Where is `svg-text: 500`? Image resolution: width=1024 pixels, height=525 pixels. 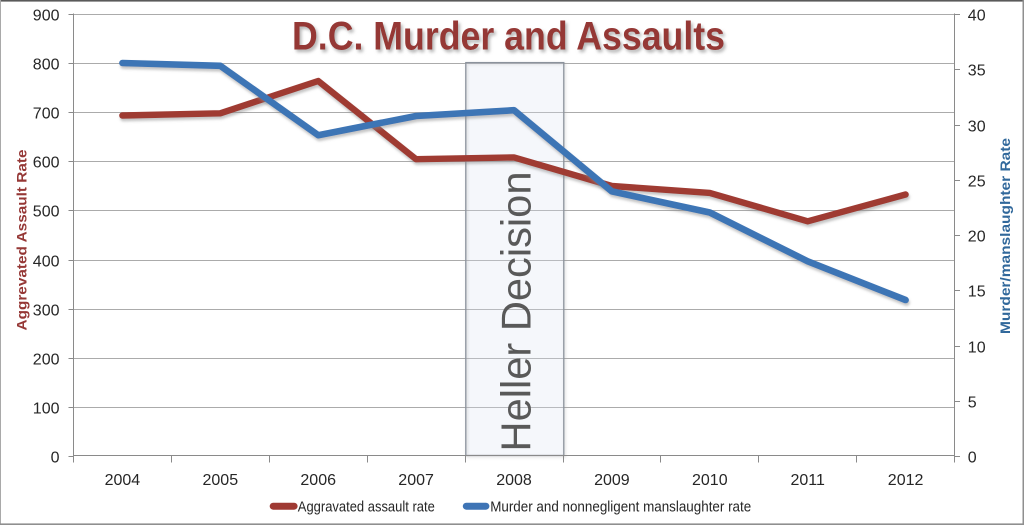
svg-text: 500 is located at coordinates (46, 211).